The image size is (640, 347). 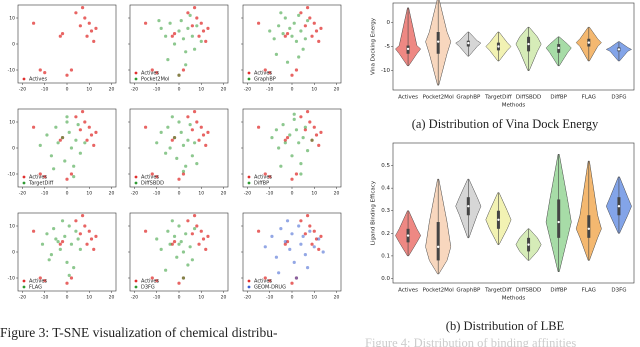 What do you see at coordinates (498, 291) in the screenshot?
I see `x-tick-label: TargetDiff` at bounding box center [498, 291].